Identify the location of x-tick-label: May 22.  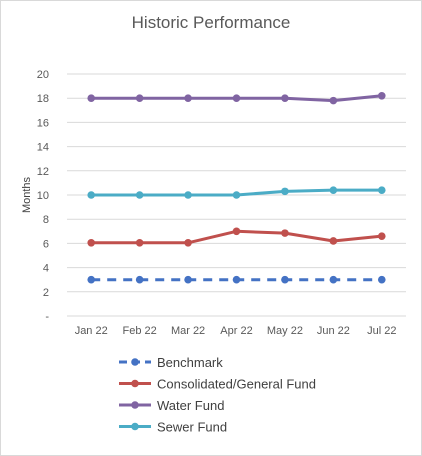
(285, 331).